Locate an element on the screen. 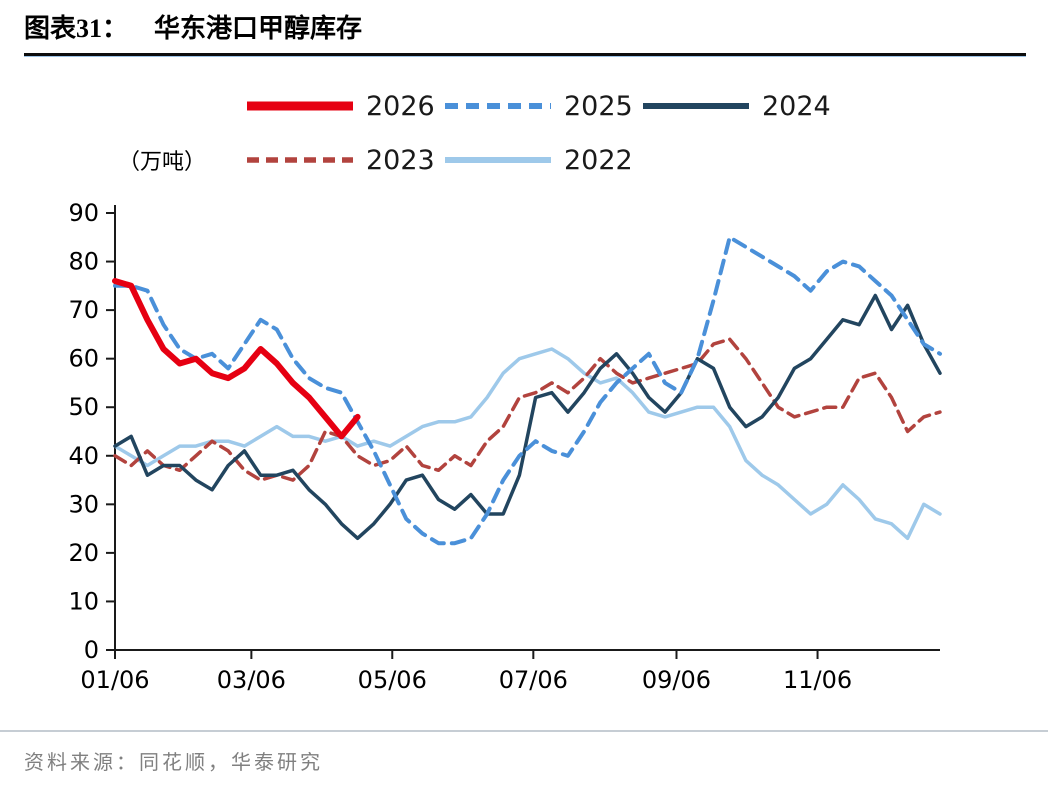  chart-header: 图表31： 华东港口甲醇库存 is located at coordinates (524, 28).